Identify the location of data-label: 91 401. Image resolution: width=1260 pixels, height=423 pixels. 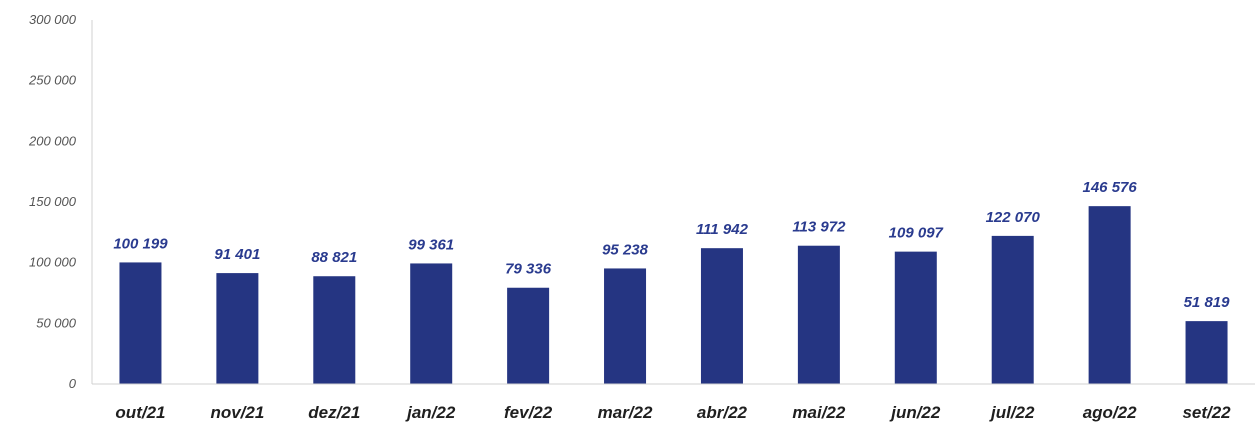
(237, 254).